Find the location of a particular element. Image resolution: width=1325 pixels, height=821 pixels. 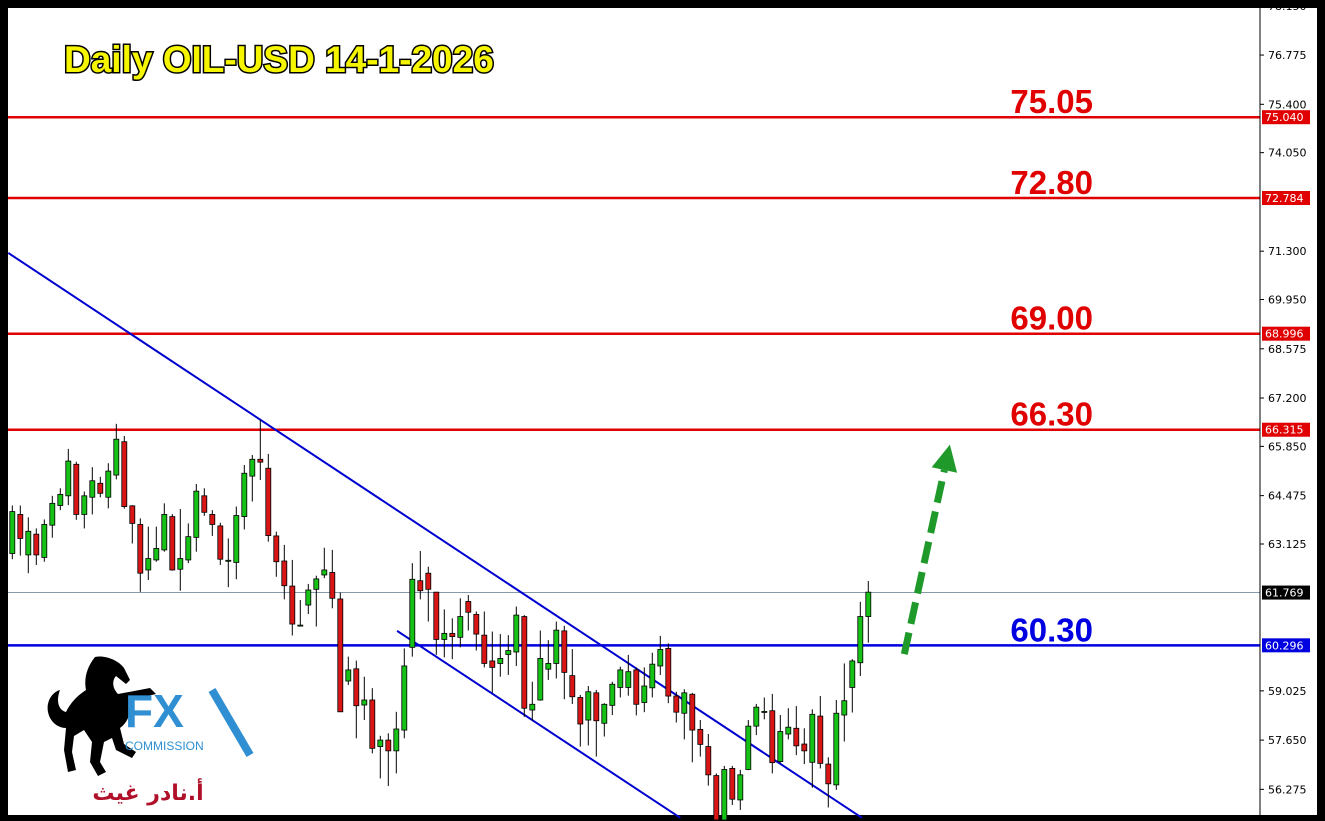

price-tag-label: 75.040 is located at coordinates (1284, 117).